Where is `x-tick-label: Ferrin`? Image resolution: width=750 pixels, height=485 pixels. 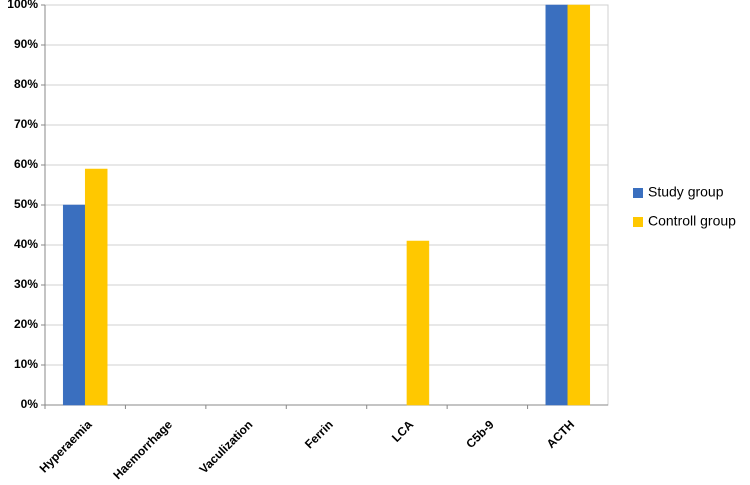
x-tick-label: Ferrin is located at coordinates (319, 434).